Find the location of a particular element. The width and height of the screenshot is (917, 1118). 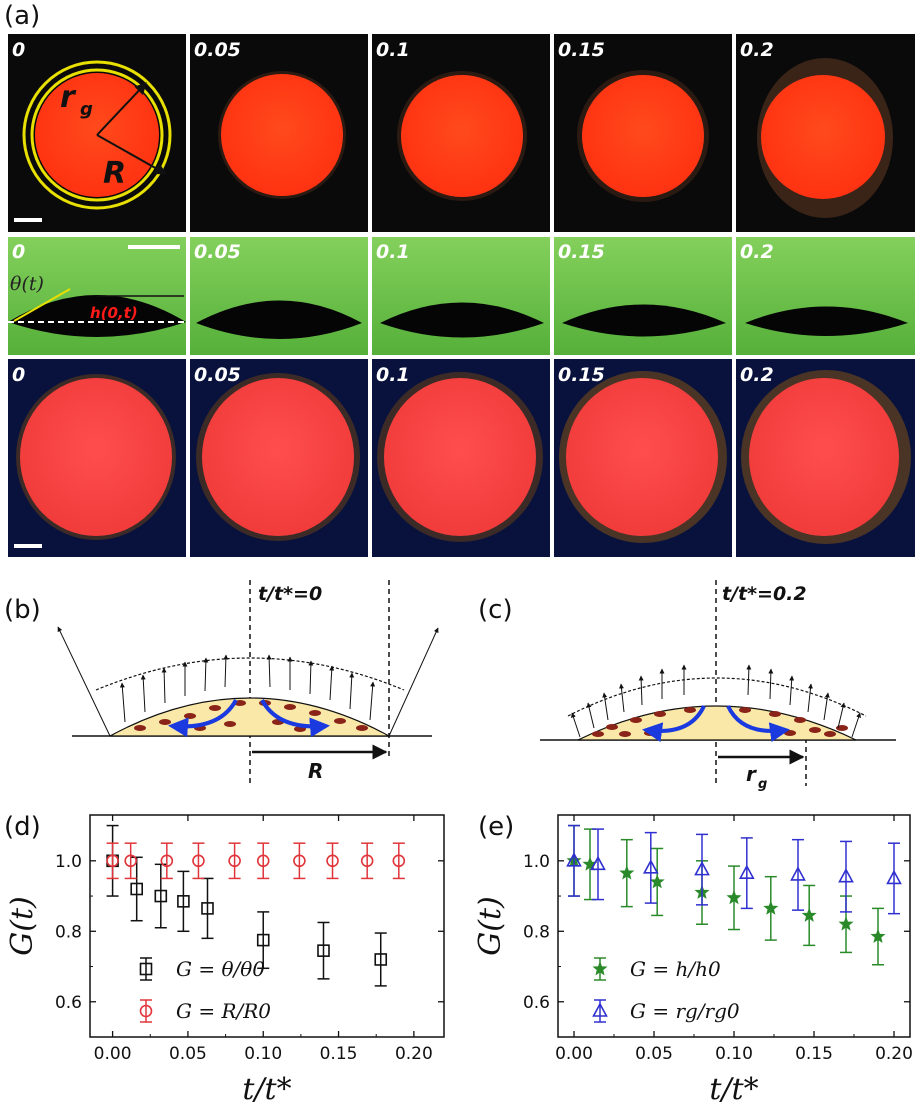

panel-b-R: R is located at coordinates (315, 771).